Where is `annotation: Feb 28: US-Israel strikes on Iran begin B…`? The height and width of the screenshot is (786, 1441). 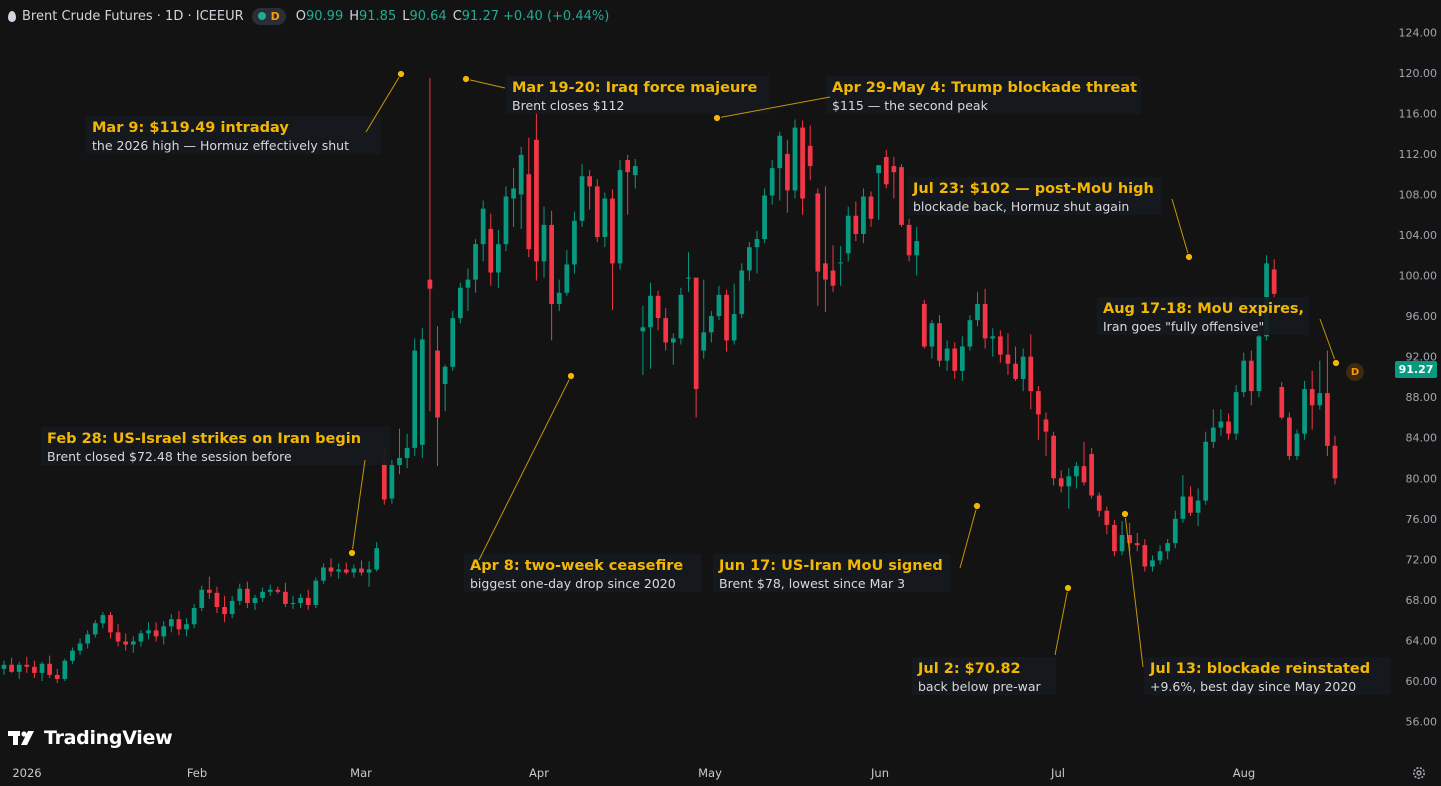 annotation: Feb 28: US-Israel strikes on Iran begin B… is located at coordinates (216, 492).